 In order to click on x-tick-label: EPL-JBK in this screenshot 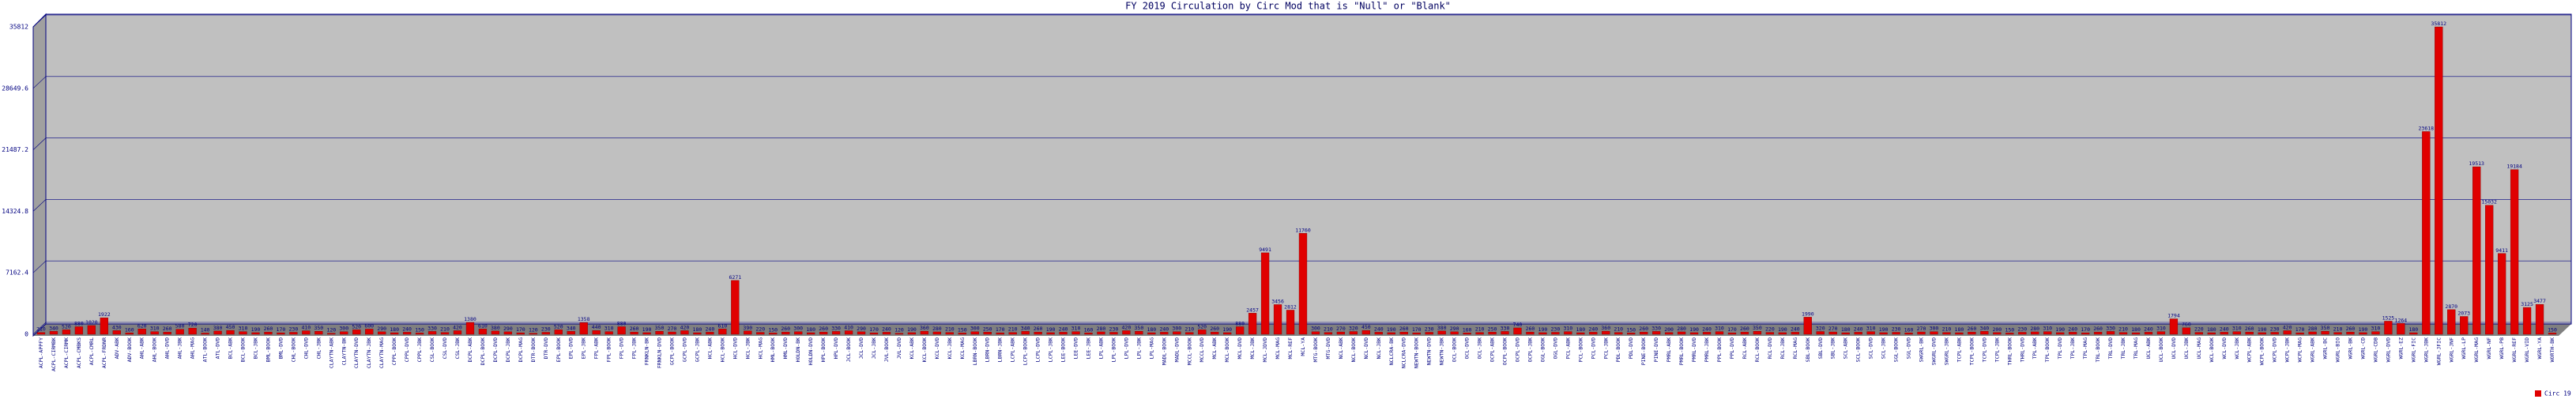, I will do `click(584, 348)`.